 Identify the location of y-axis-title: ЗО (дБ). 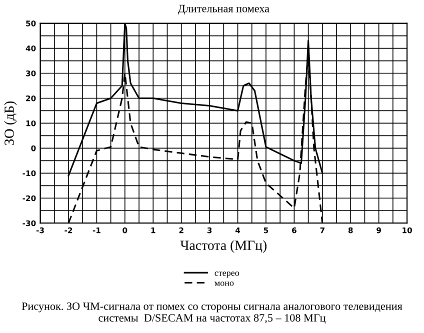
(10, 123).